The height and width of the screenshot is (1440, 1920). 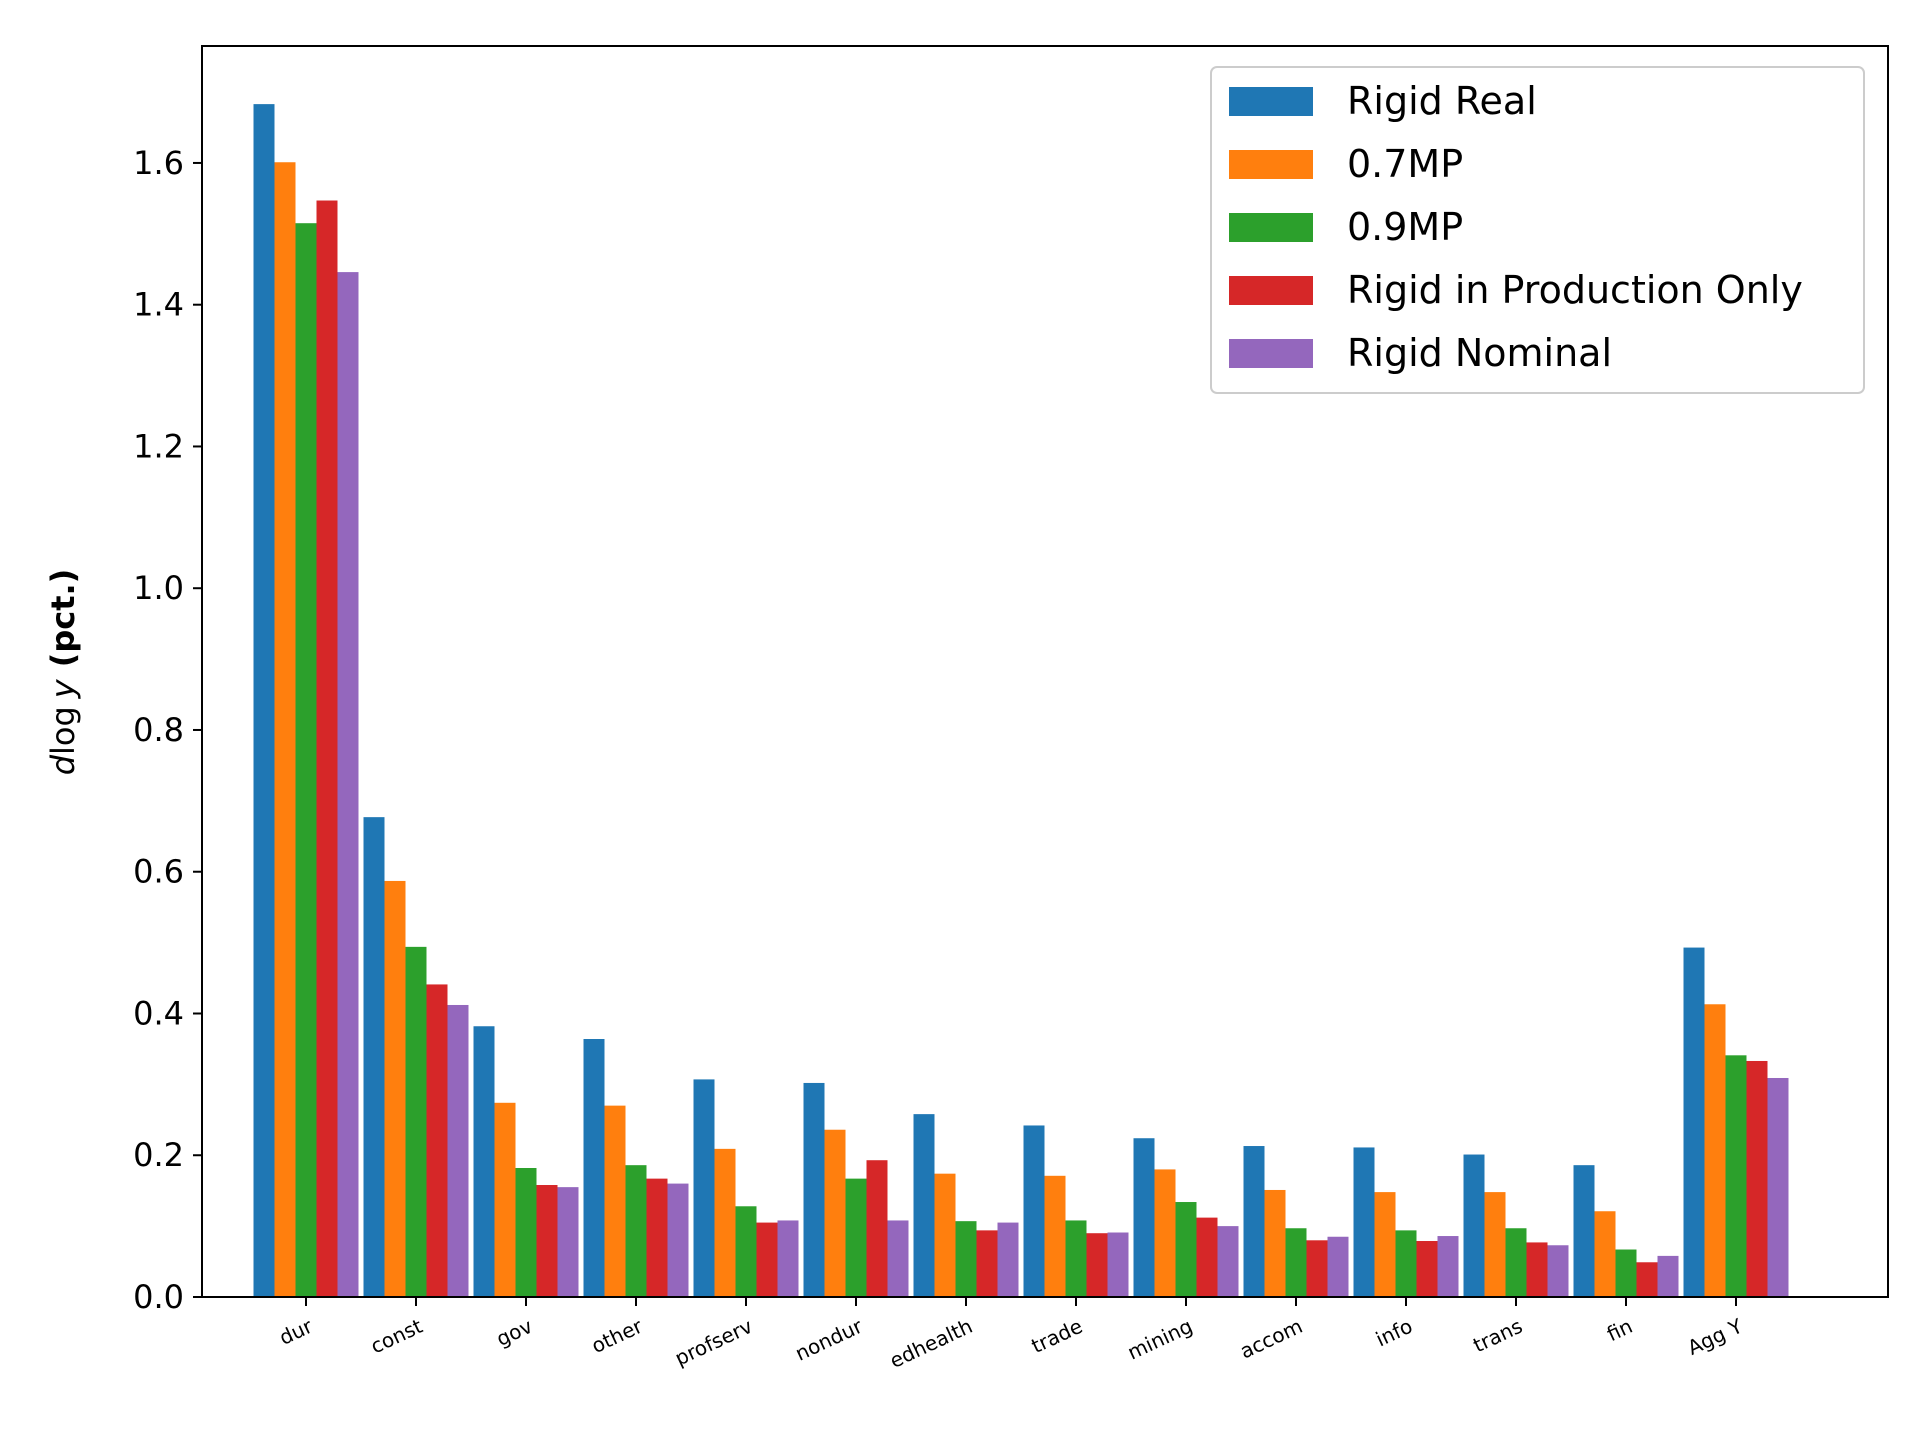 I want to click on bar-mining-0-7mp, so click(x=1165, y=1233).